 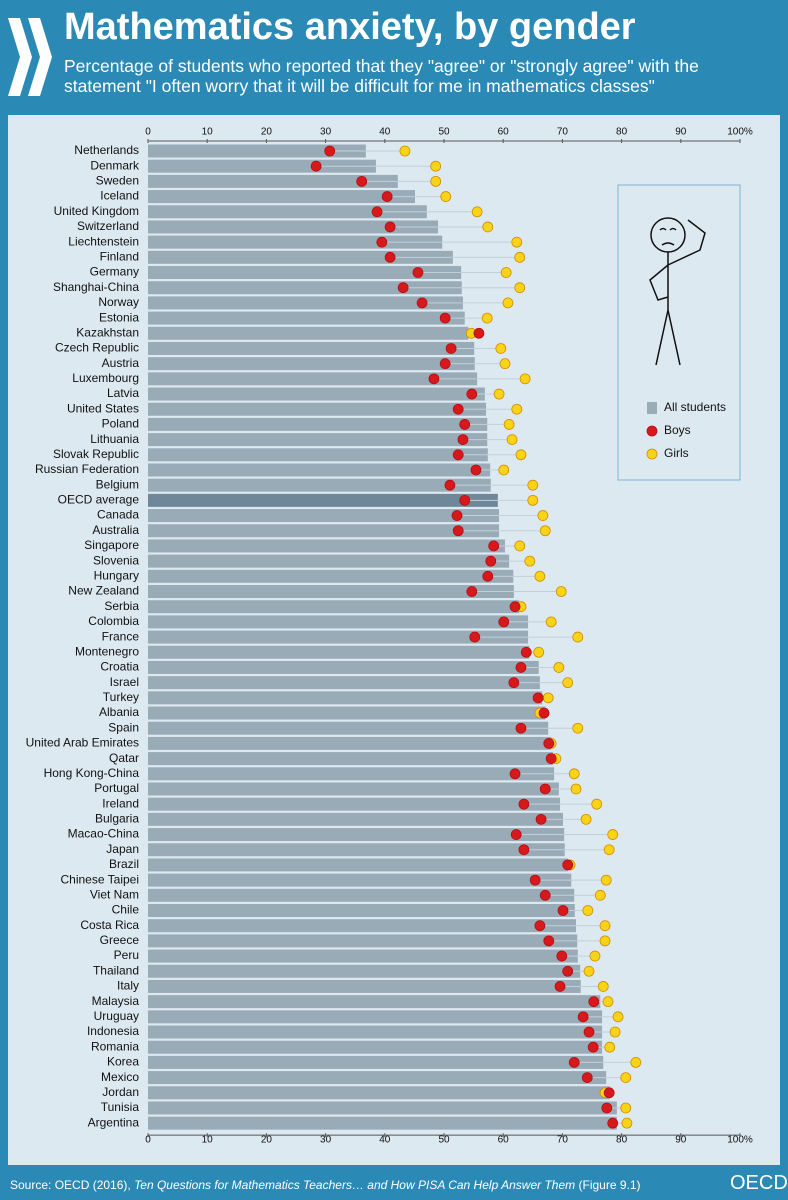 I want to click on category-label: OECD average, so click(x=99, y=500).